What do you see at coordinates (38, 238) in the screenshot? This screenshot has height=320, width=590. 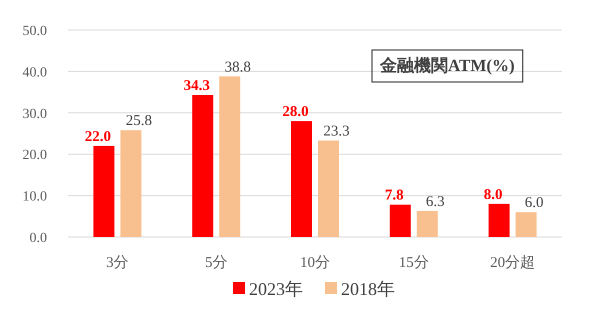 I see `y-tick-label: 0.0` at bounding box center [38, 238].